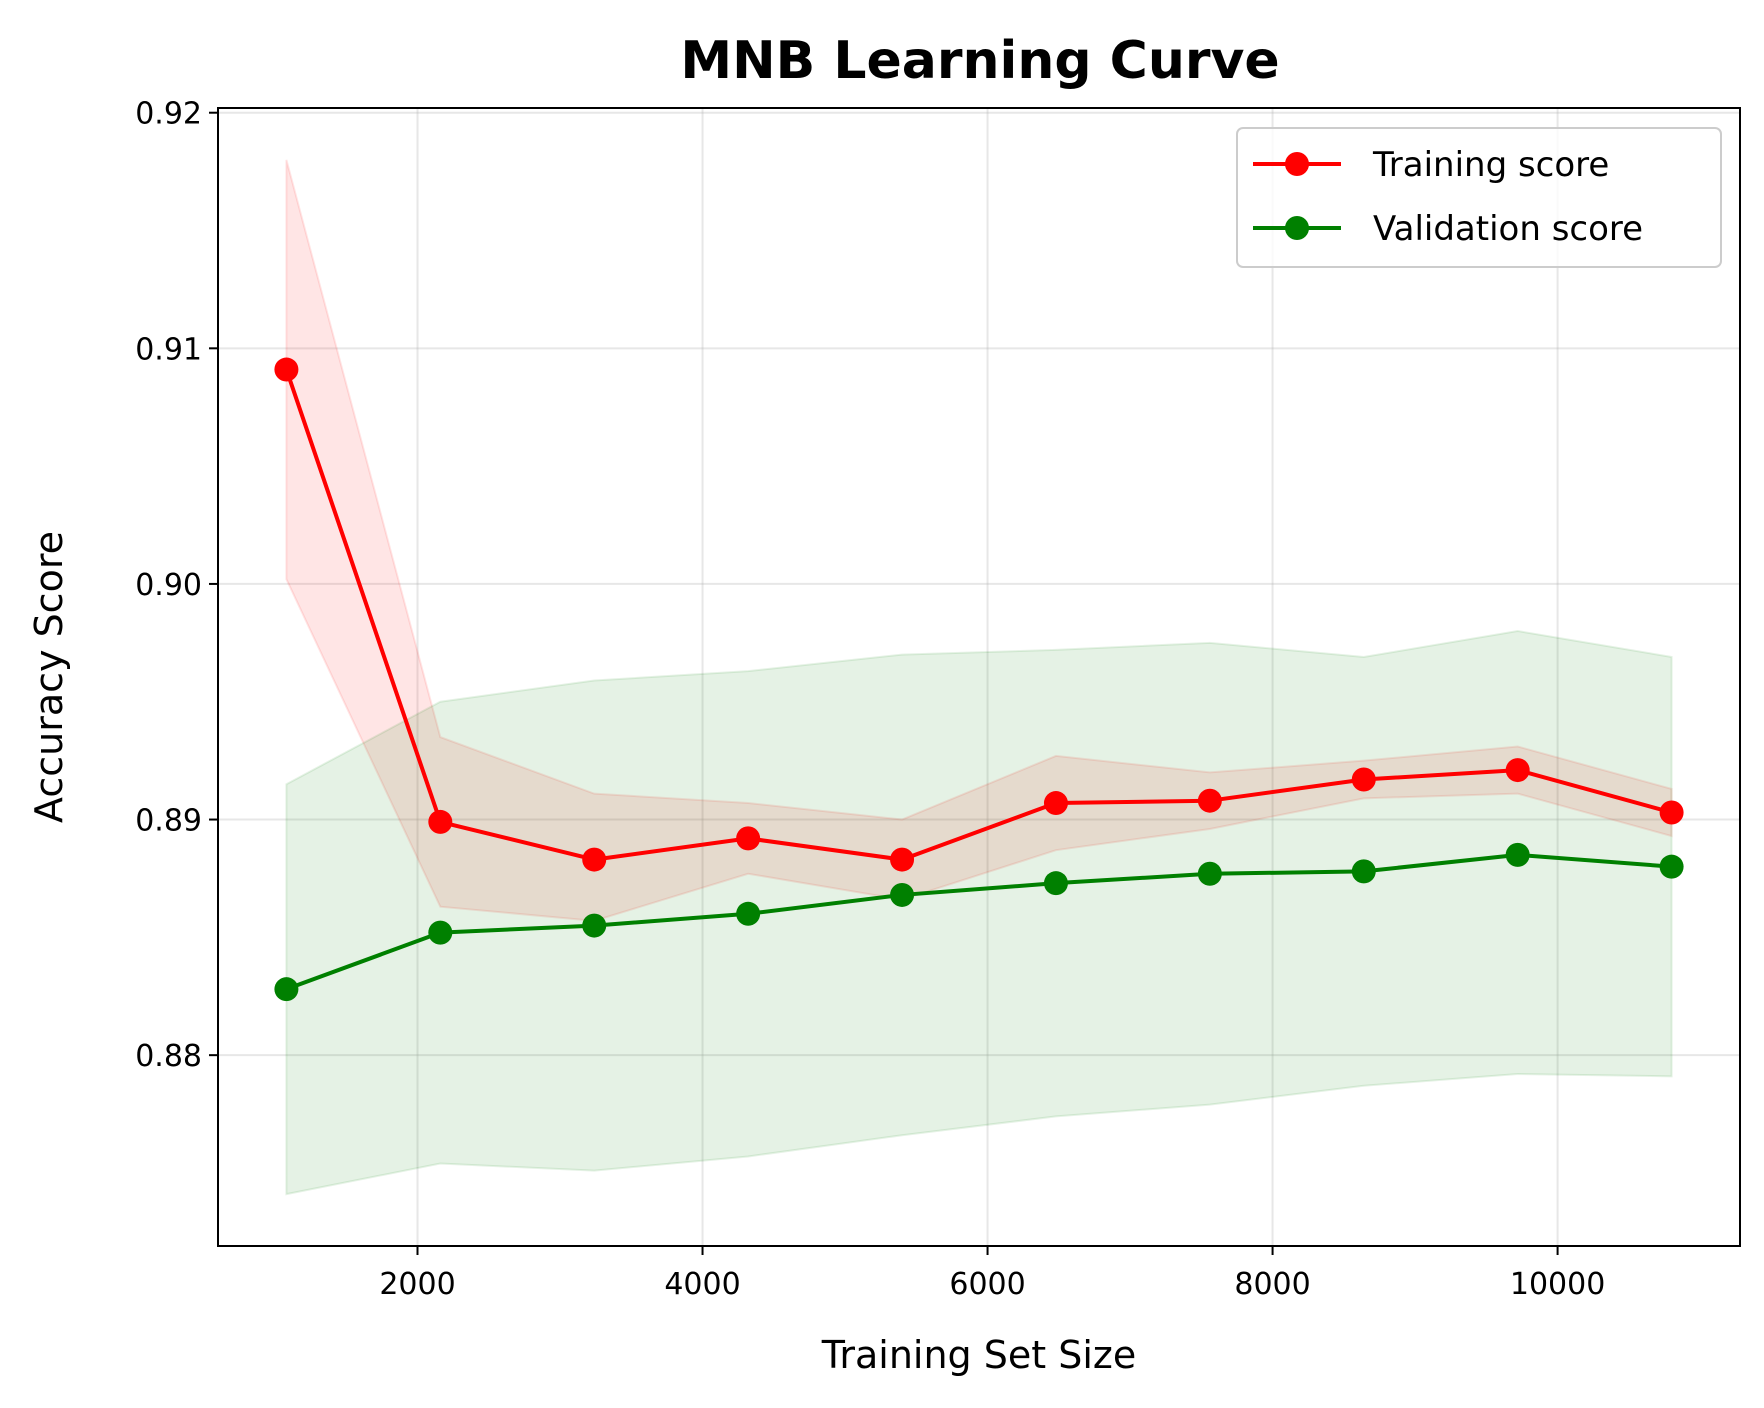 This screenshot has width=1764, height=1408. What do you see at coordinates (168, 1056) in the screenshot?
I see `y-tick-label: 0.88` at bounding box center [168, 1056].